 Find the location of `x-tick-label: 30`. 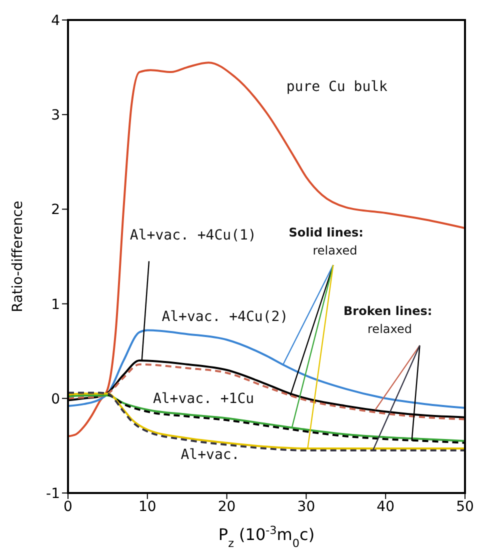

x-tick-label: 30 is located at coordinates (306, 506).